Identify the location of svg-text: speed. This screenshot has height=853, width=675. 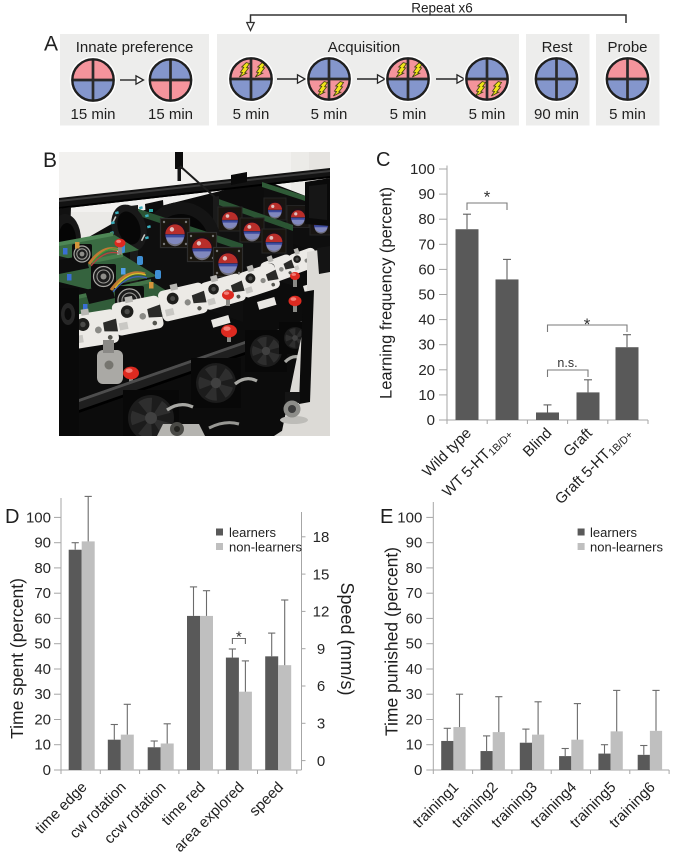
(266, 799).